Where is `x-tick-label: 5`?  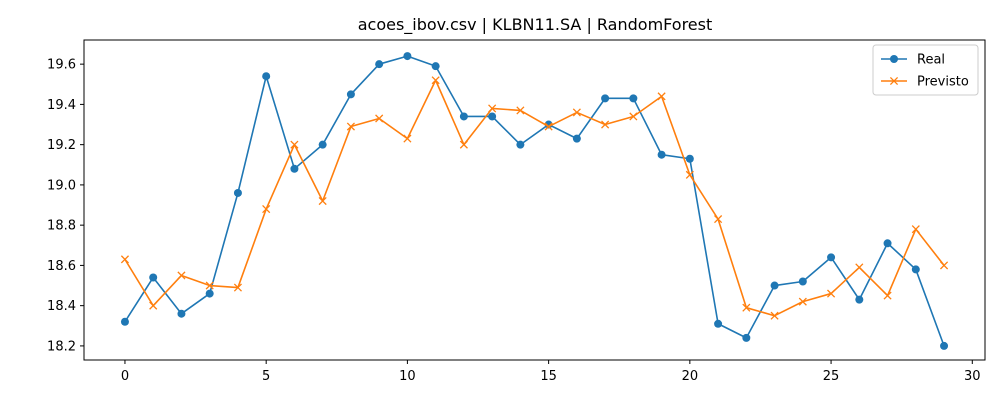 x-tick-label: 5 is located at coordinates (266, 376).